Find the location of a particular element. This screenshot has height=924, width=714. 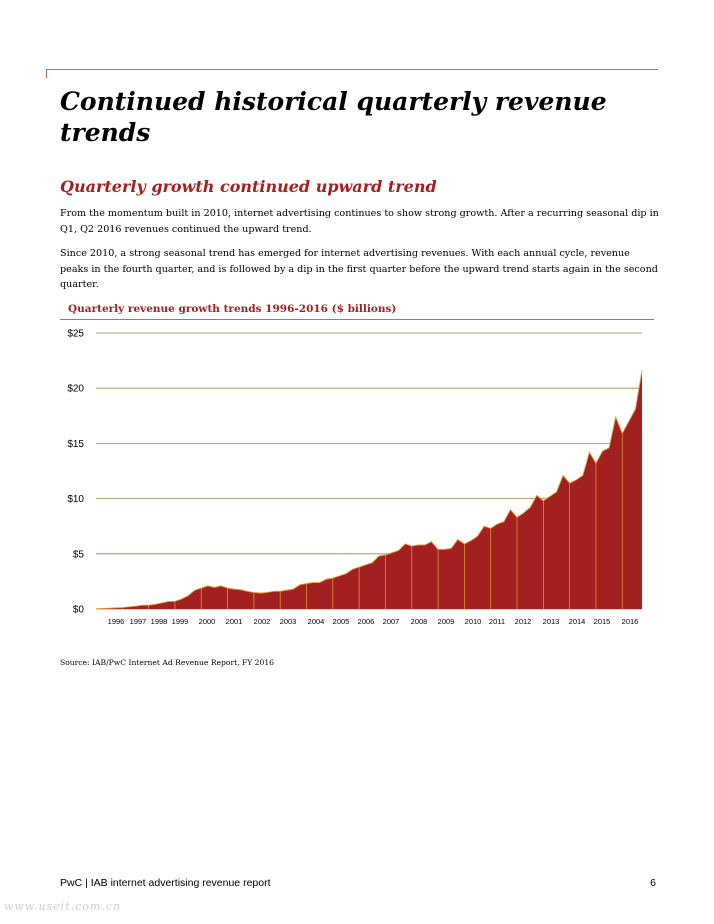

page-number: 6 is located at coordinates (653, 883).